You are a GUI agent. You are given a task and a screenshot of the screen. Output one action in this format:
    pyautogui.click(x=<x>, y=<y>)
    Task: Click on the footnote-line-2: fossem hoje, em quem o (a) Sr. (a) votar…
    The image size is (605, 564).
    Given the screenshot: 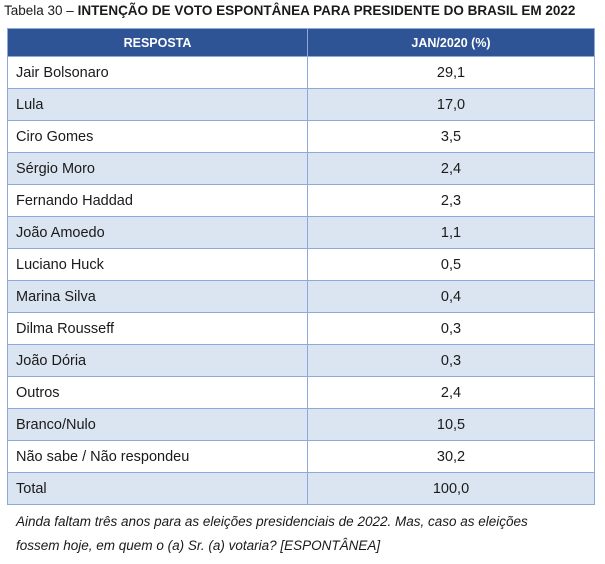 What is the action you would take?
    pyautogui.click(x=198, y=545)
    